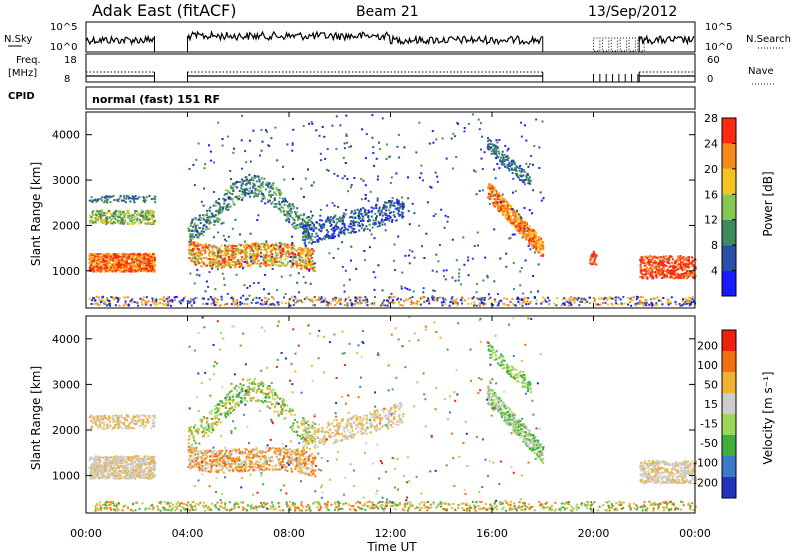 Image resolution: width=800 pixels, height=554 pixels. I want to click on cpid-label: CPID, so click(21, 96).